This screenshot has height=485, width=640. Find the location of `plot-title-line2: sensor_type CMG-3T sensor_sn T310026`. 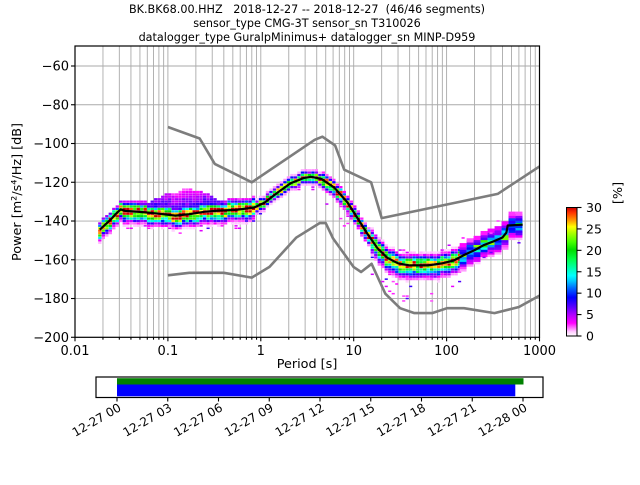

plot-title-line2: sensor_type CMG-3T sensor_sn T310026 is located at coordinates (307, 23).